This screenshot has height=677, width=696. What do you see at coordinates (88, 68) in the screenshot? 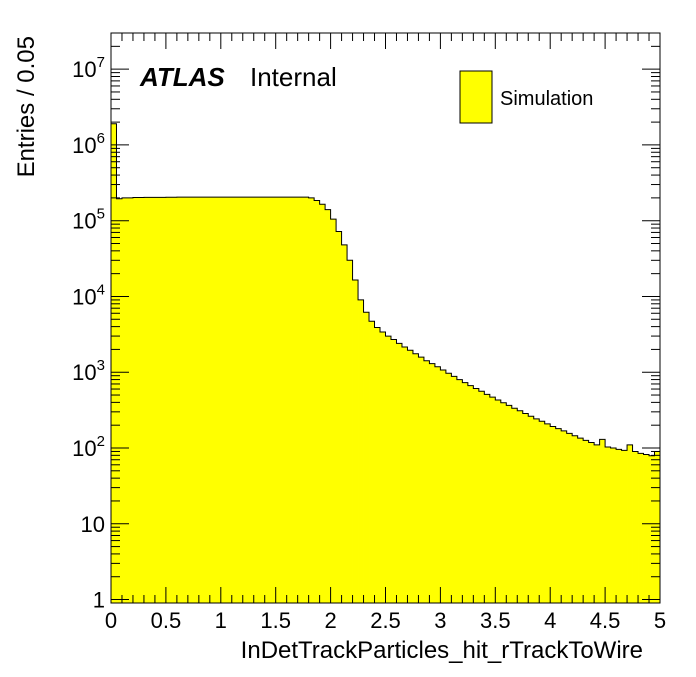
I see `y-tick-label: 10⁷` at bounding box center [88, 68].